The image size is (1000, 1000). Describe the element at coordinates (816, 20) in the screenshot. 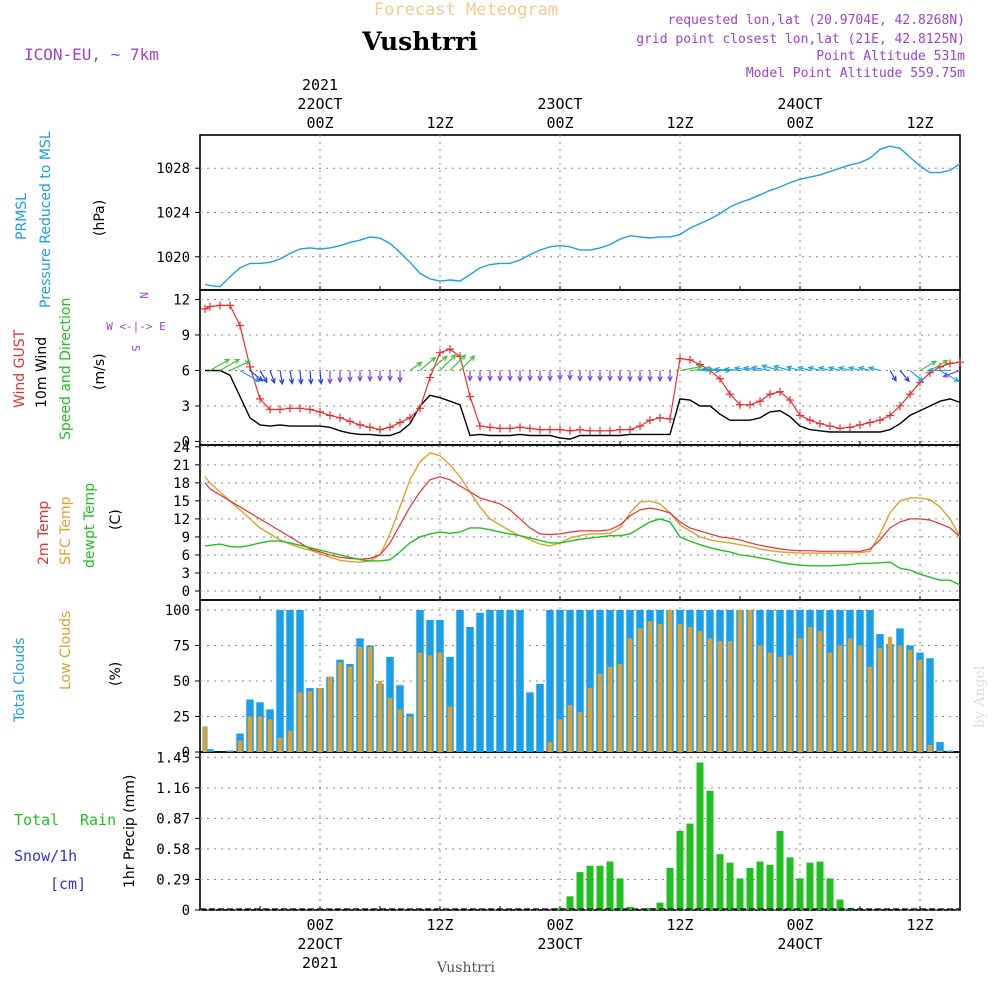

I see `requested-coords: requested lon,lat (20.9704E, 42.8268N)` at that location.